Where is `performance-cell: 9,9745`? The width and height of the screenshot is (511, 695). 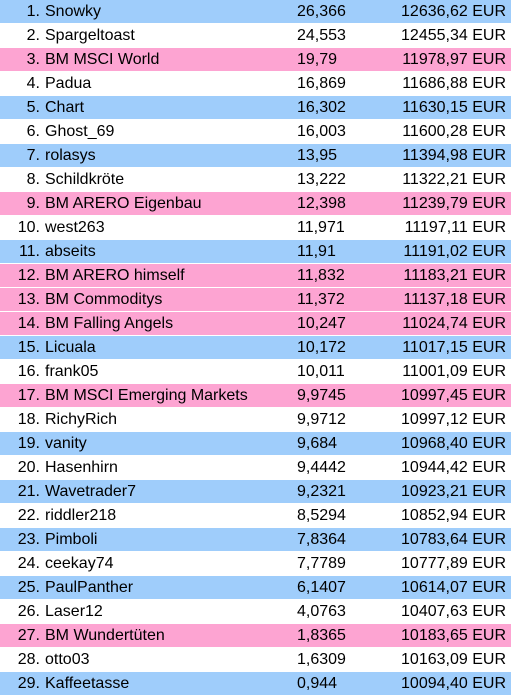
performance-cell: 9,9745 is located at coordinates (321, 395).